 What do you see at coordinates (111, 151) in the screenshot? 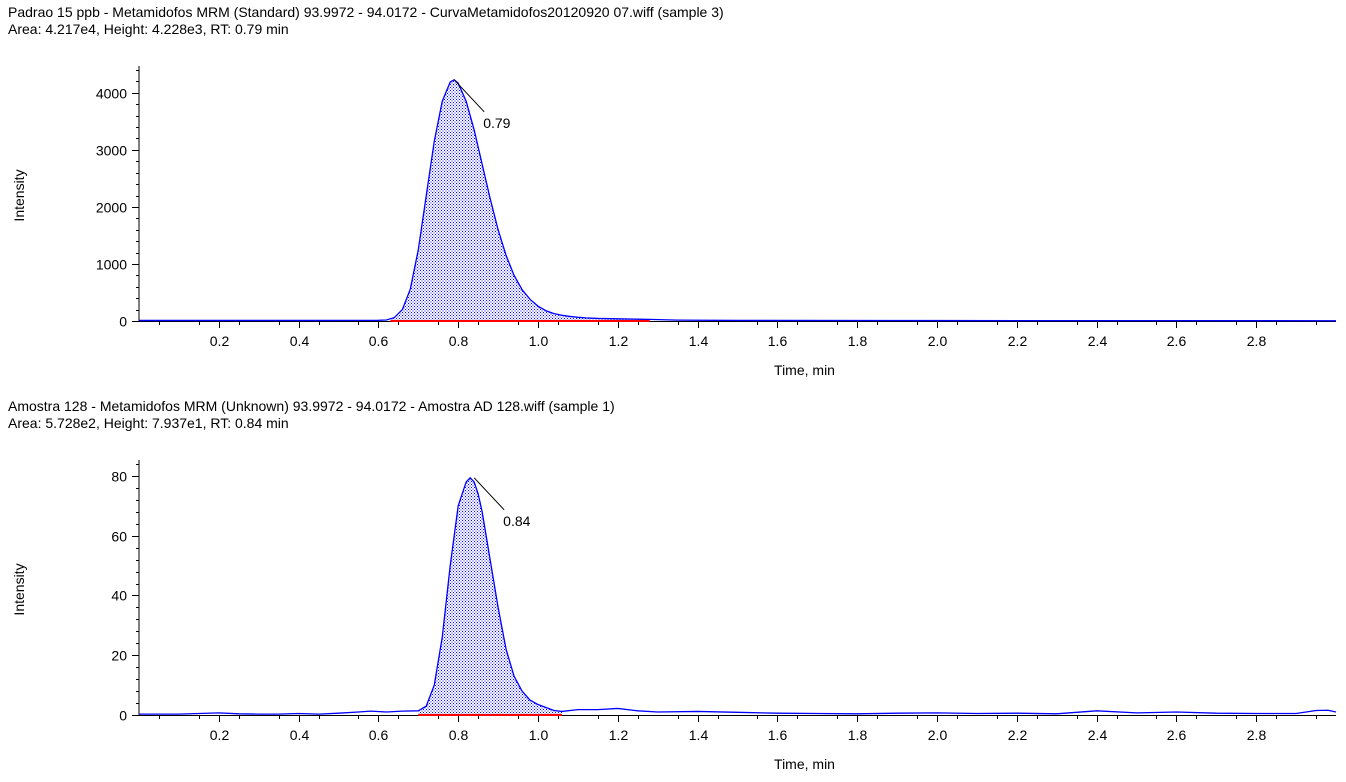
I see `y-tick-label: 3000` at bounding box center [111, 151].